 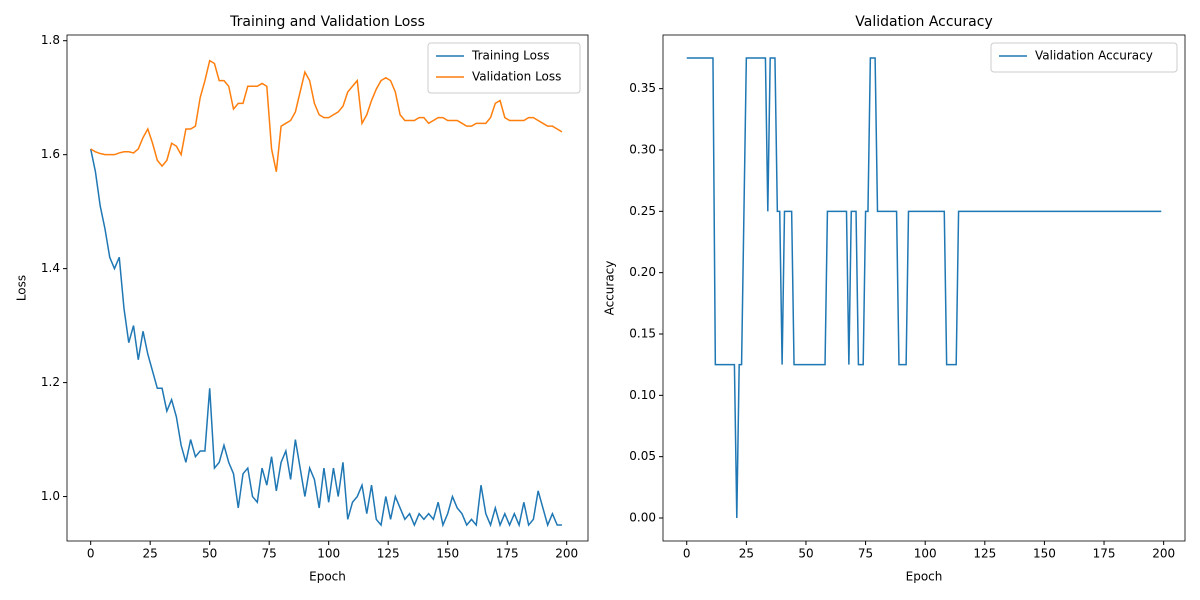 What do you see at coordinates (610, 288) in the screenshot?
I see `y-axis-label: Accuracy` at bounding box center [610, 288].